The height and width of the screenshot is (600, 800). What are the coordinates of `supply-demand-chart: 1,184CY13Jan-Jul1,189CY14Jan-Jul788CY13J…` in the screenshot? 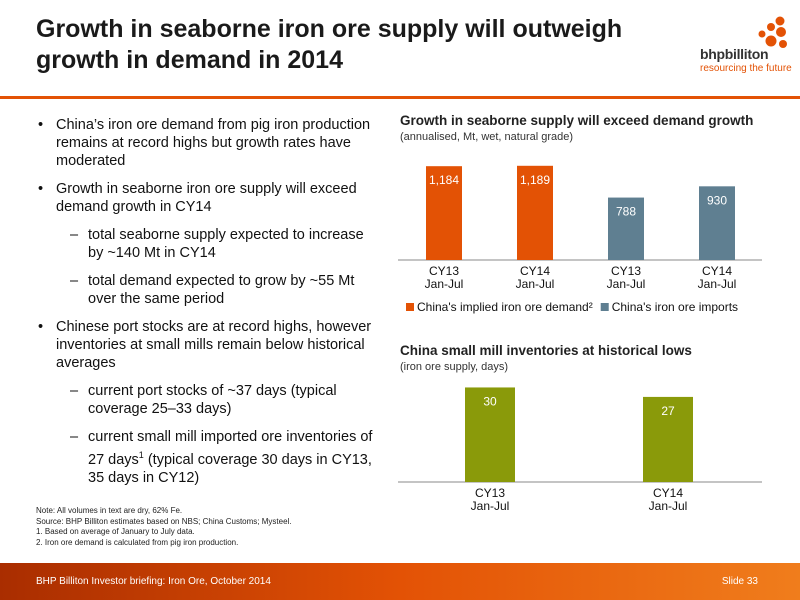 It's located at (580, 239).